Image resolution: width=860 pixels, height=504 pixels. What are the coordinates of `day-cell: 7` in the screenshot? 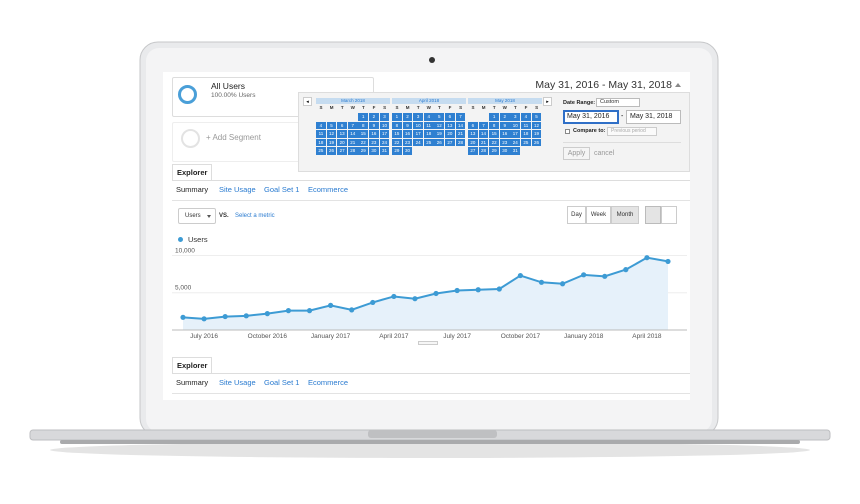 It's located at (352, 125).